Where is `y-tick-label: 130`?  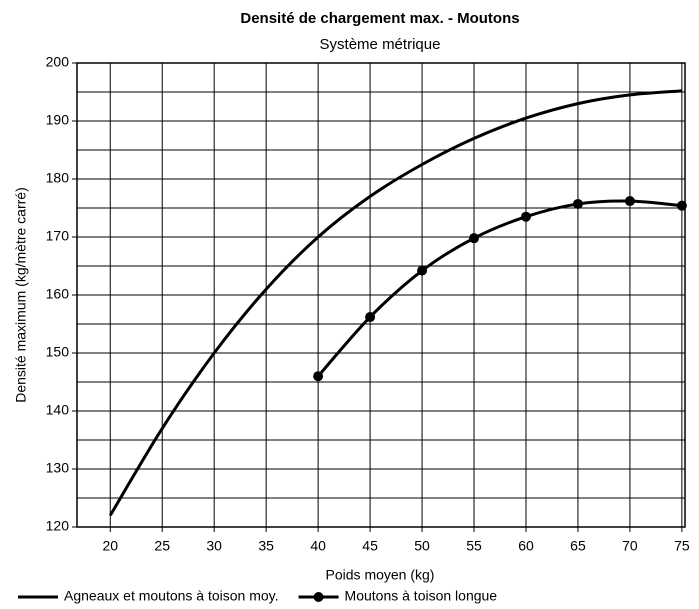
y-tick-label: 130 is located at coordinates (58, 468).